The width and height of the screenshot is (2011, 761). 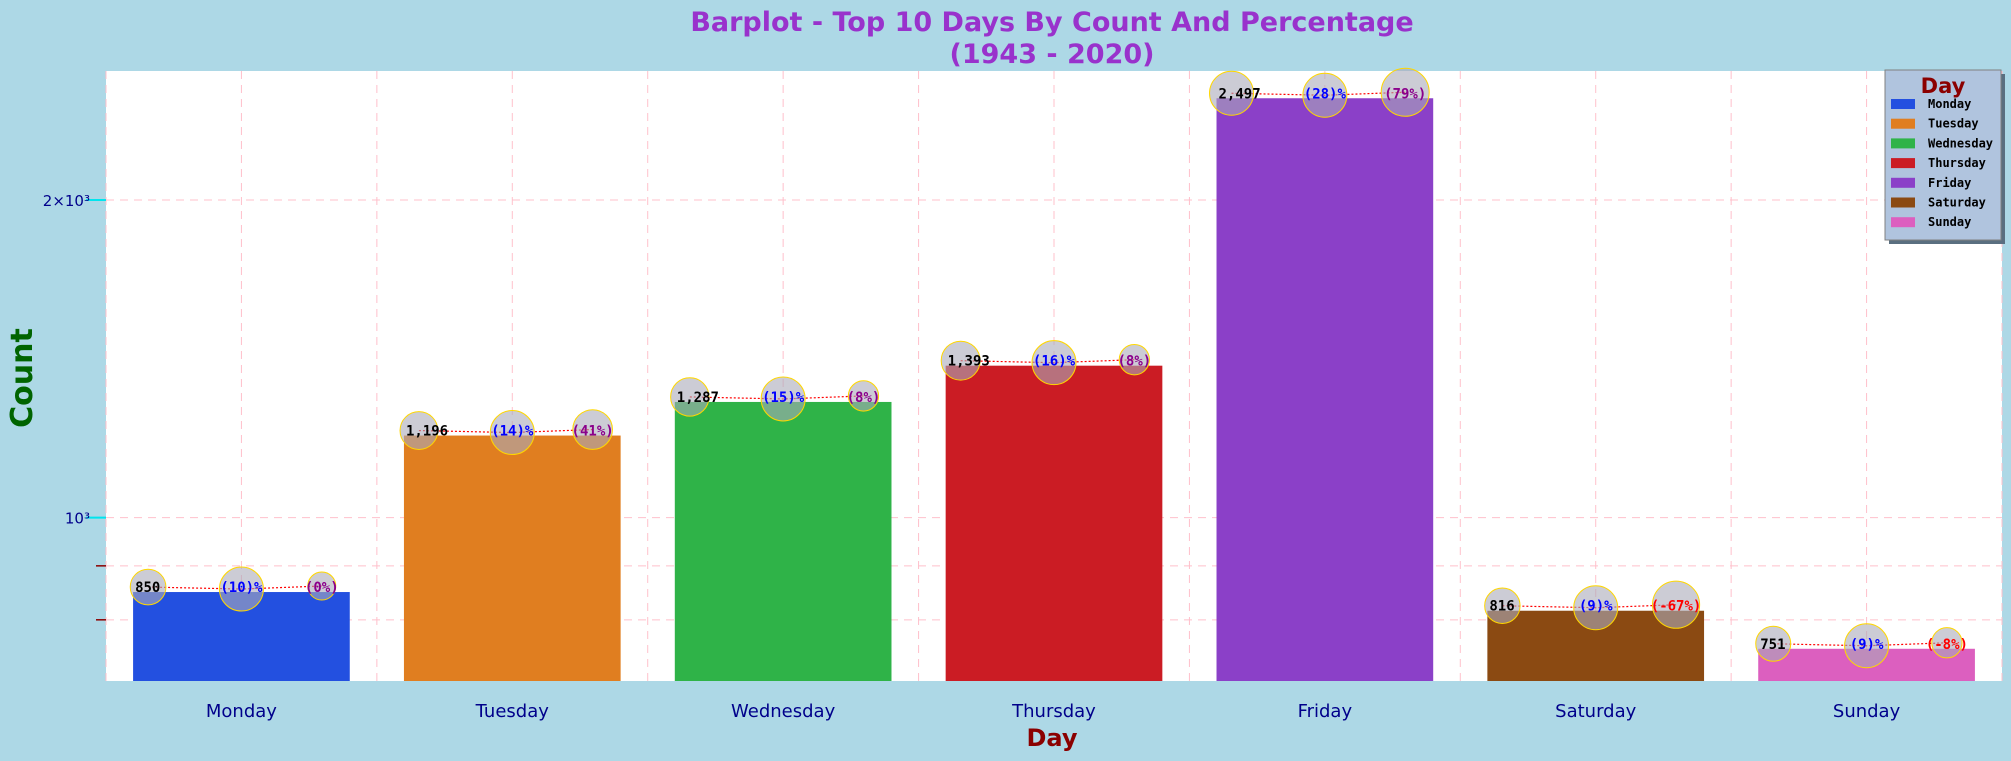 What do you see at coordinates (1867, 711) in the screenshot?
I see `x-tick-label: Sunday` at bounding box center [1867, 711].